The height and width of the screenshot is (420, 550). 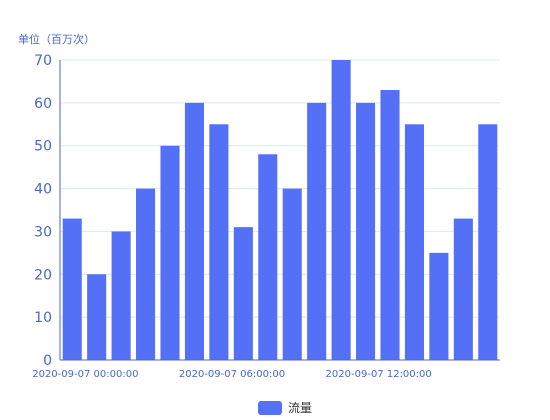 What do you see at coordinates (43, 190) in the screenshot?
I see `y-tick-label: 40` at bounding box center [43, 190].